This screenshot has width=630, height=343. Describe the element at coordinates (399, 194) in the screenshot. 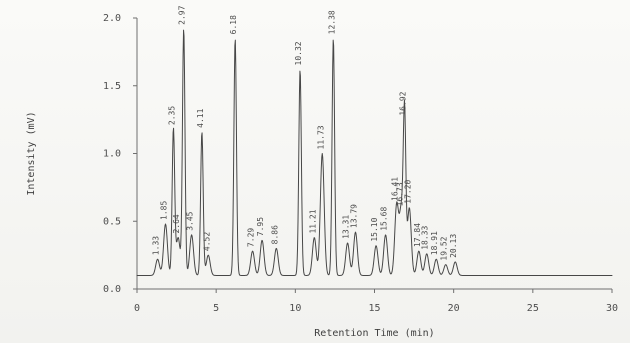

I see `peak-label: 16.73` at that location.